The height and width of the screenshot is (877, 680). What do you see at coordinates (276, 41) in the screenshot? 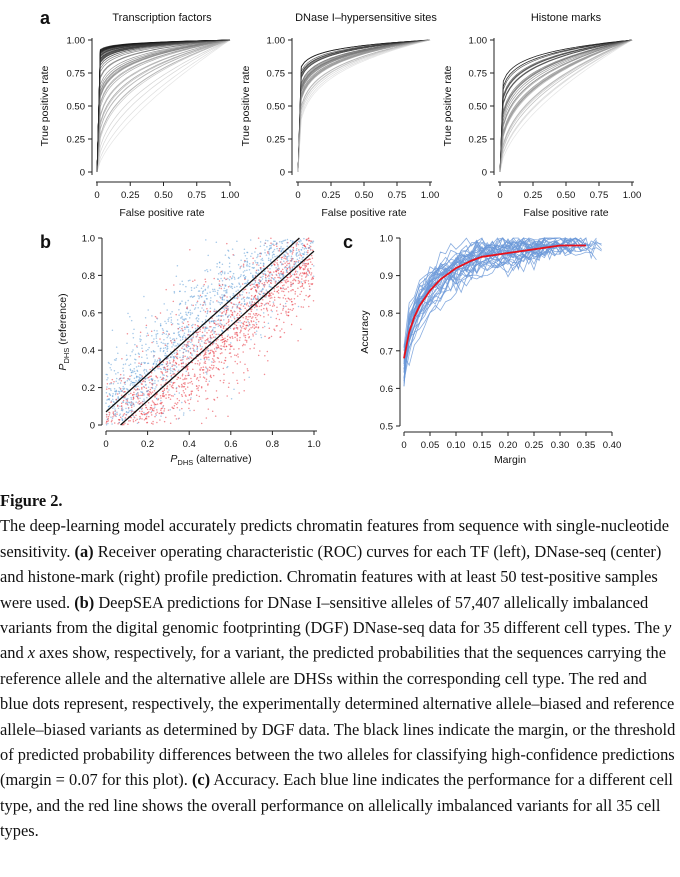
I see `y-tick-label: 1.00` at bounding box center [276, 41].